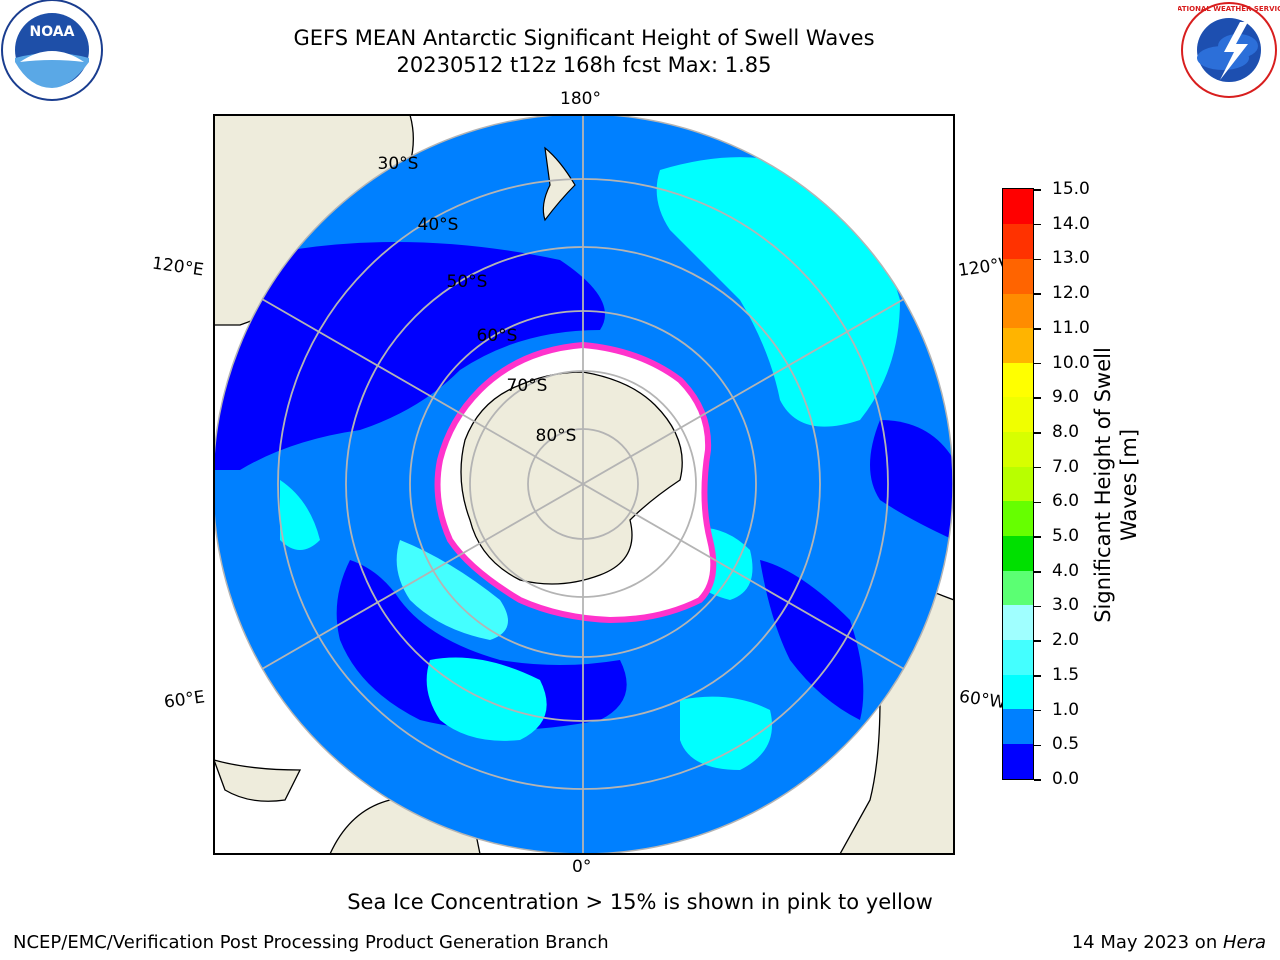 The width and height of the screenshot is (1280, 960). What do you see at coordinates (1071, 362) in the screenshot?
I see `colorbar-tick-label: 10.0` at bounding box center [1071, 362].